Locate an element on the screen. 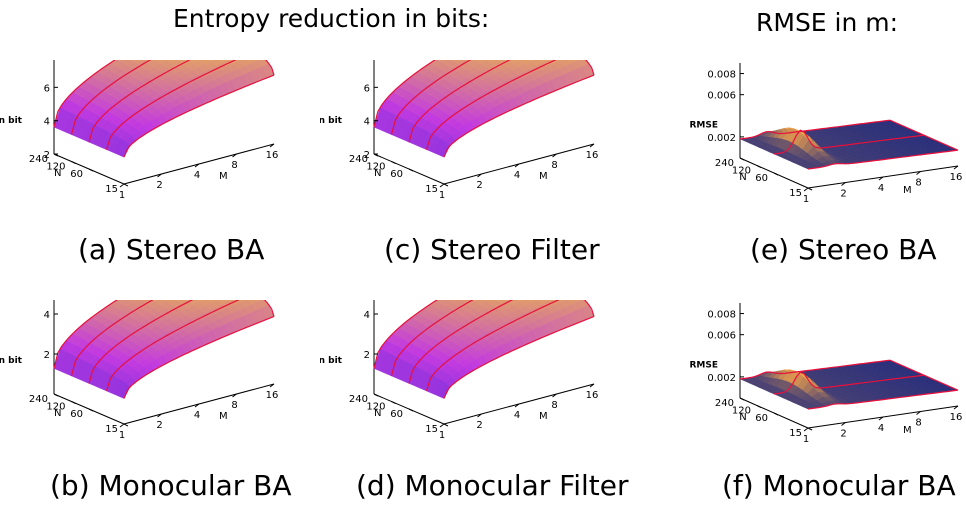 The width and height of the screenshot is (966, 510). caption-a: (a) Stereo BA is located at coordinates (171, 250).